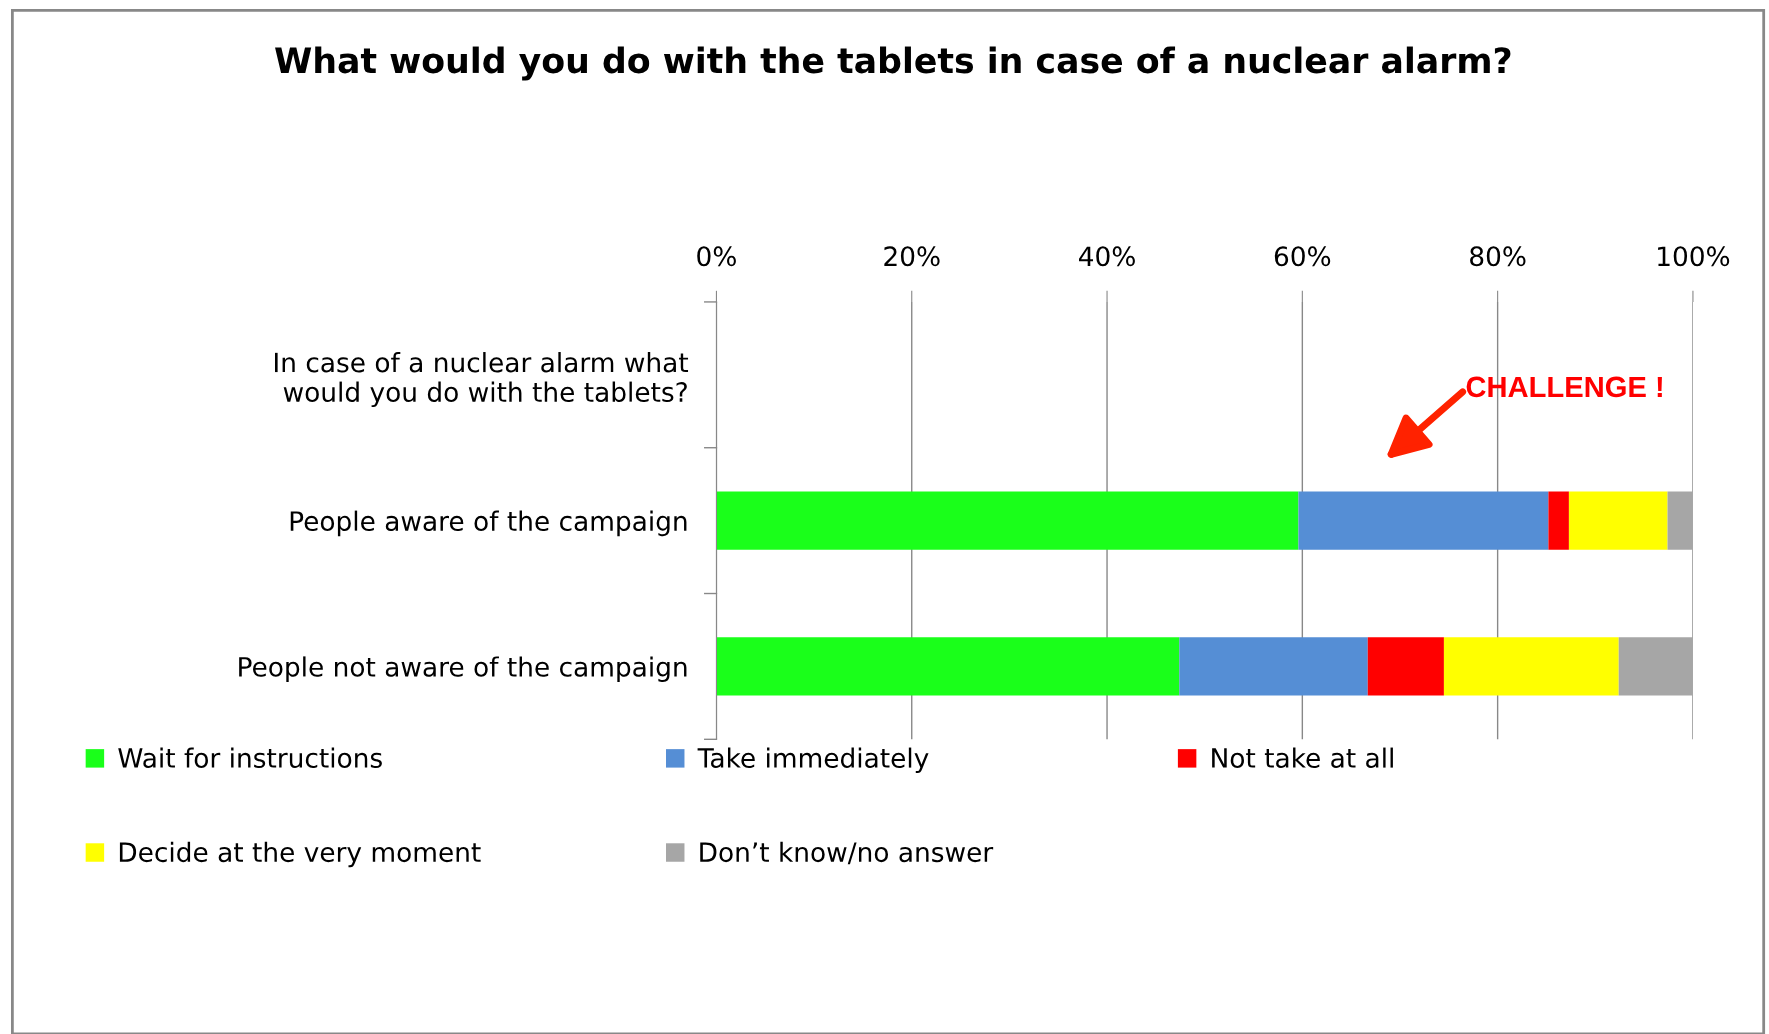 This screenshot has height=1034, width=1769. I want to click on x-tick-label: 80%, so click(1498, 256).